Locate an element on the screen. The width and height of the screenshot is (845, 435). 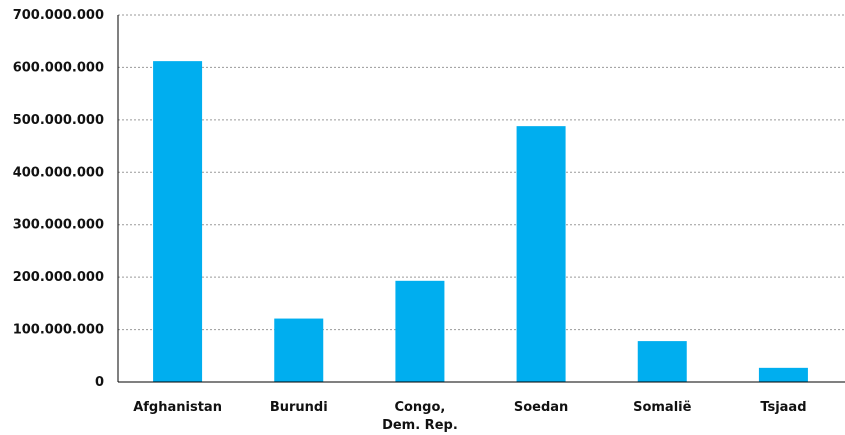
y-tick-label: 500.000.000 is located at coordinates (58, 120).